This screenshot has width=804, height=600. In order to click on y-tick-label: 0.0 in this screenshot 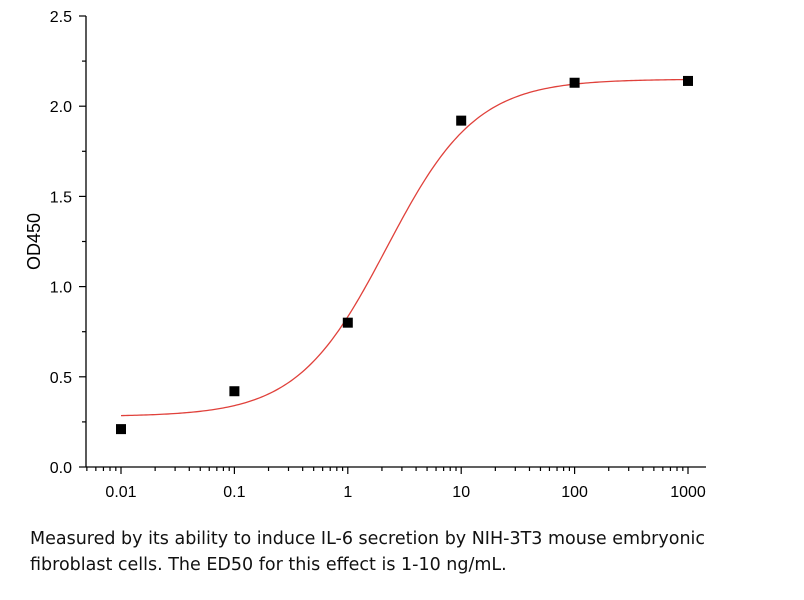, I will do `click(61, 468)`.